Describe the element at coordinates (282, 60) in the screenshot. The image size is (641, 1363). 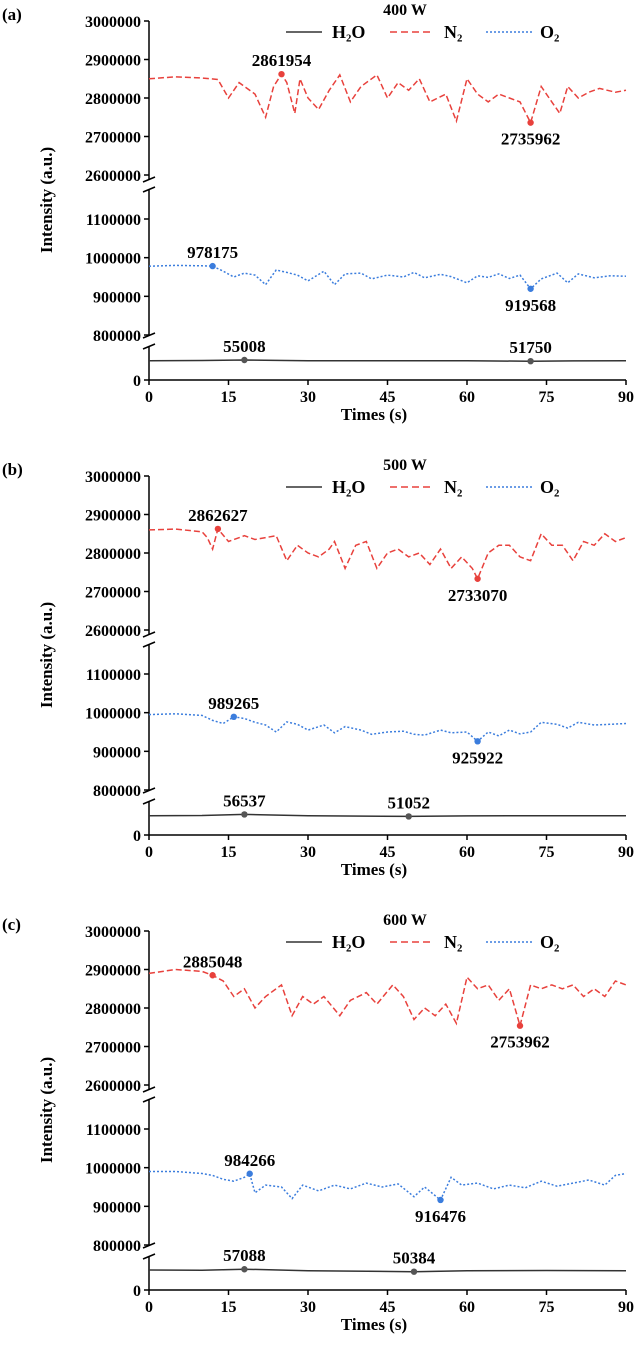
I see `annotation-label: 2861954` at that location.